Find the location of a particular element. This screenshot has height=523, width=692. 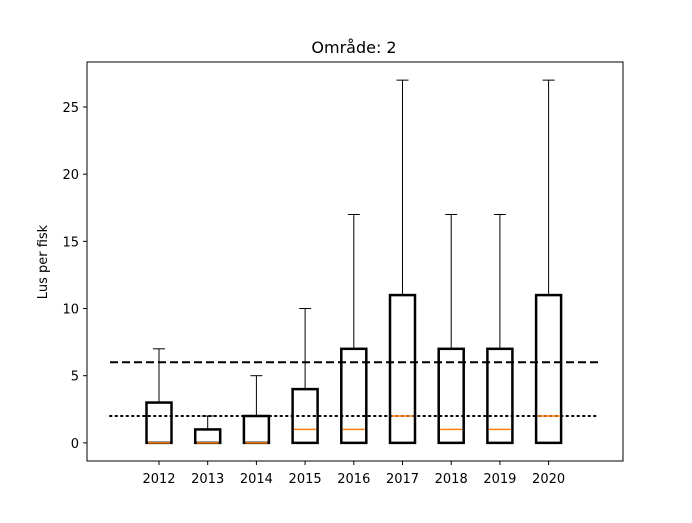

y-tick-label: 25 is located at coordinates (70, 108).